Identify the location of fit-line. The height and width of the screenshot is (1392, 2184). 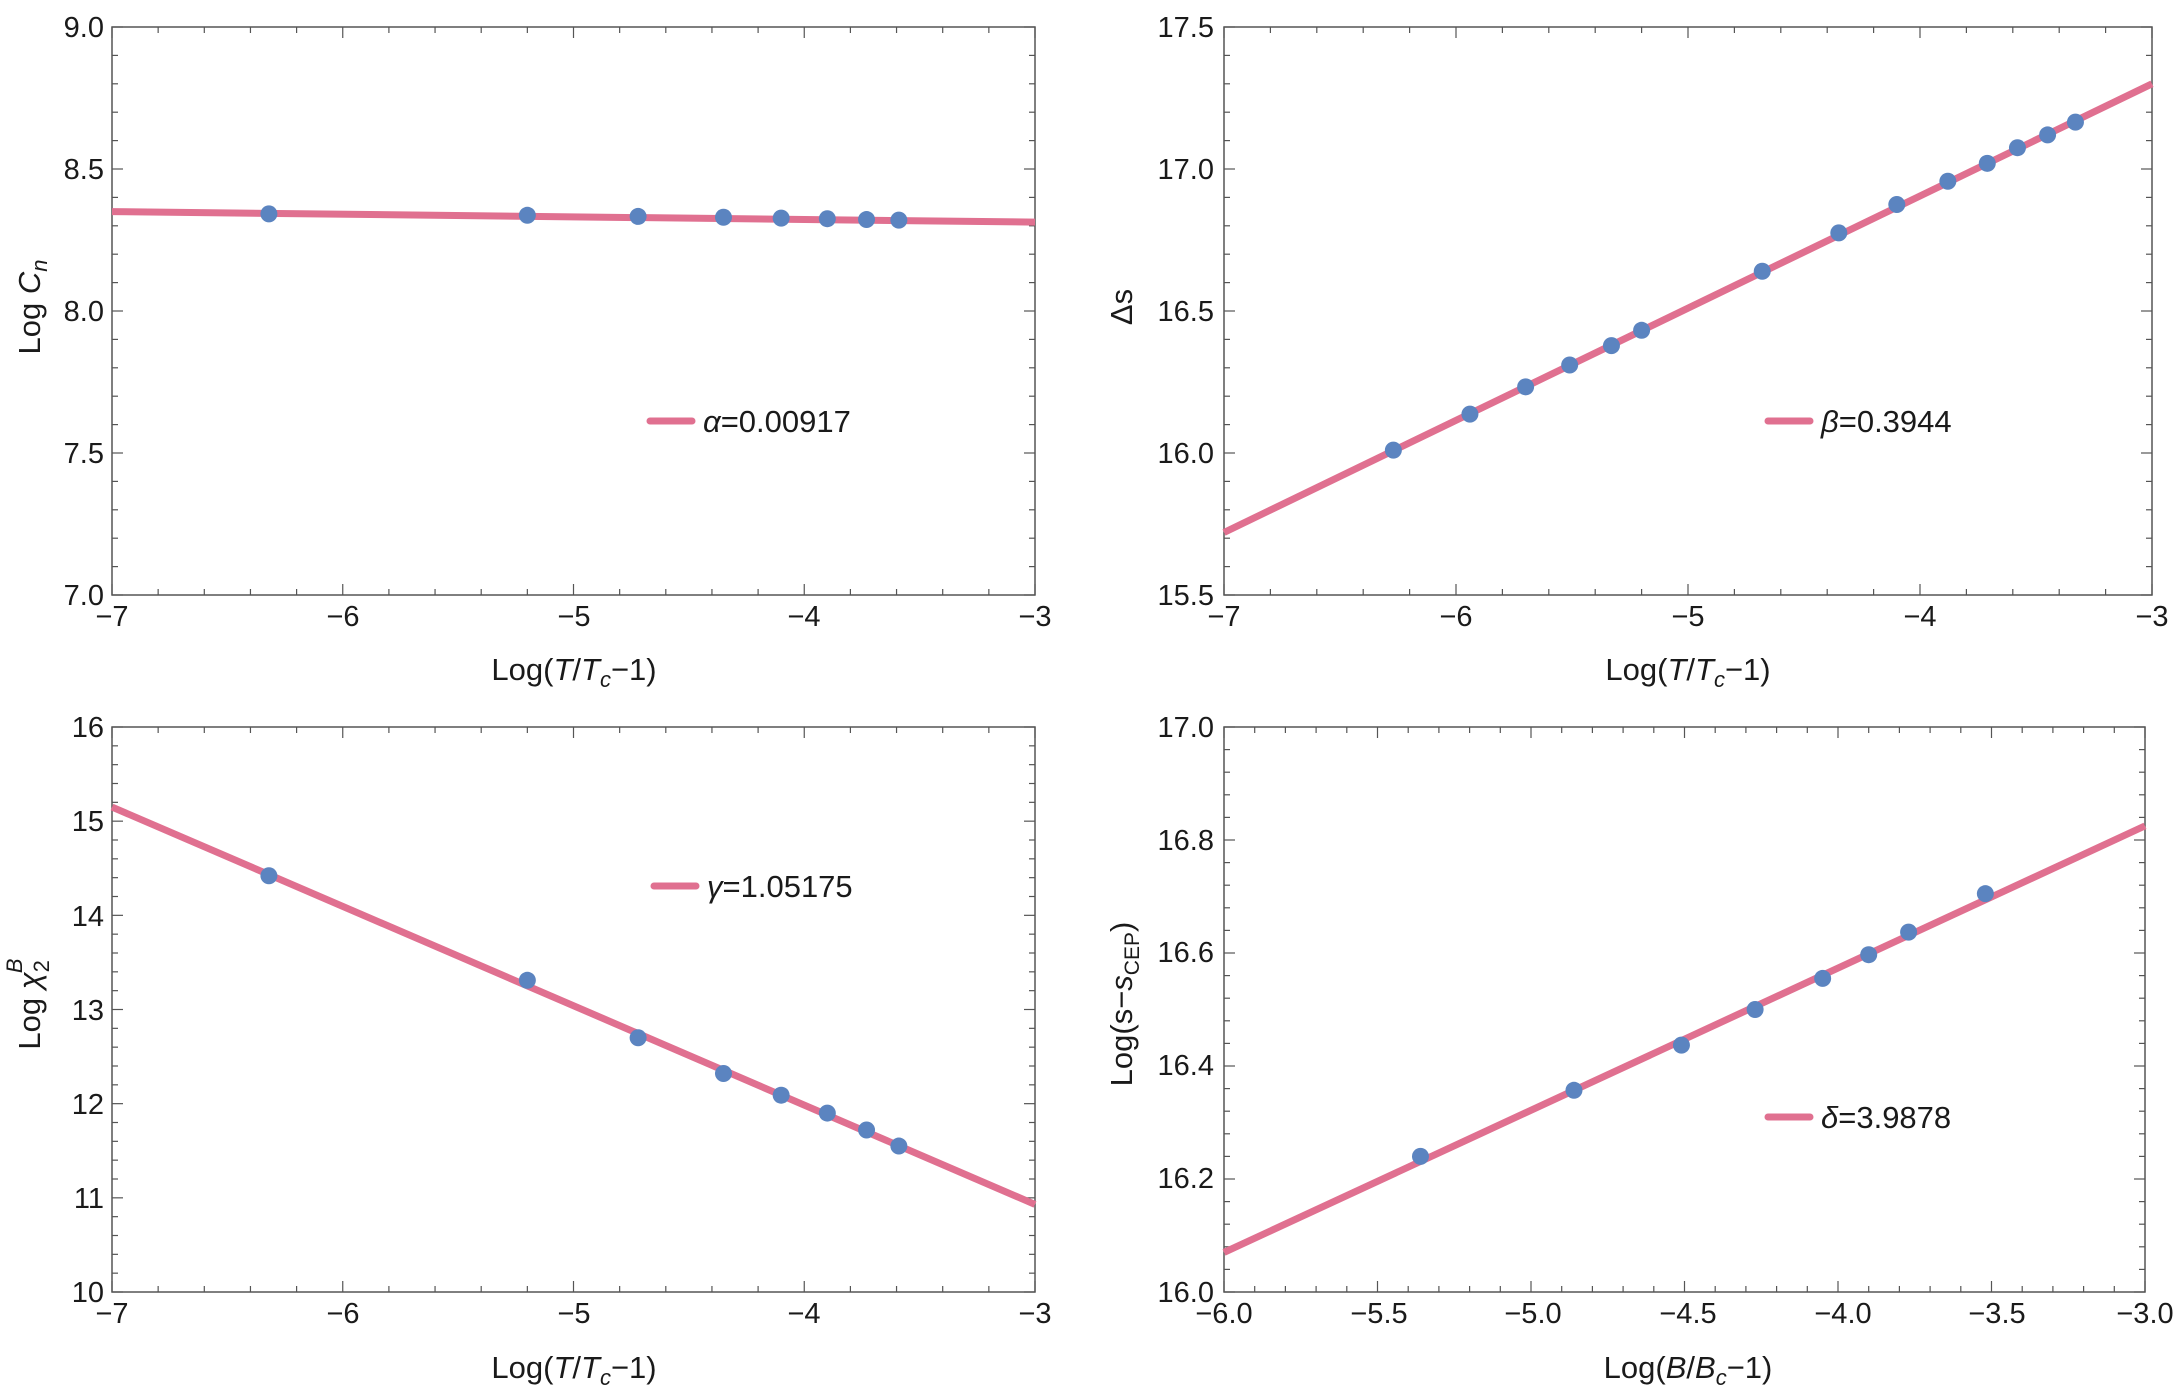
(1688, 308).